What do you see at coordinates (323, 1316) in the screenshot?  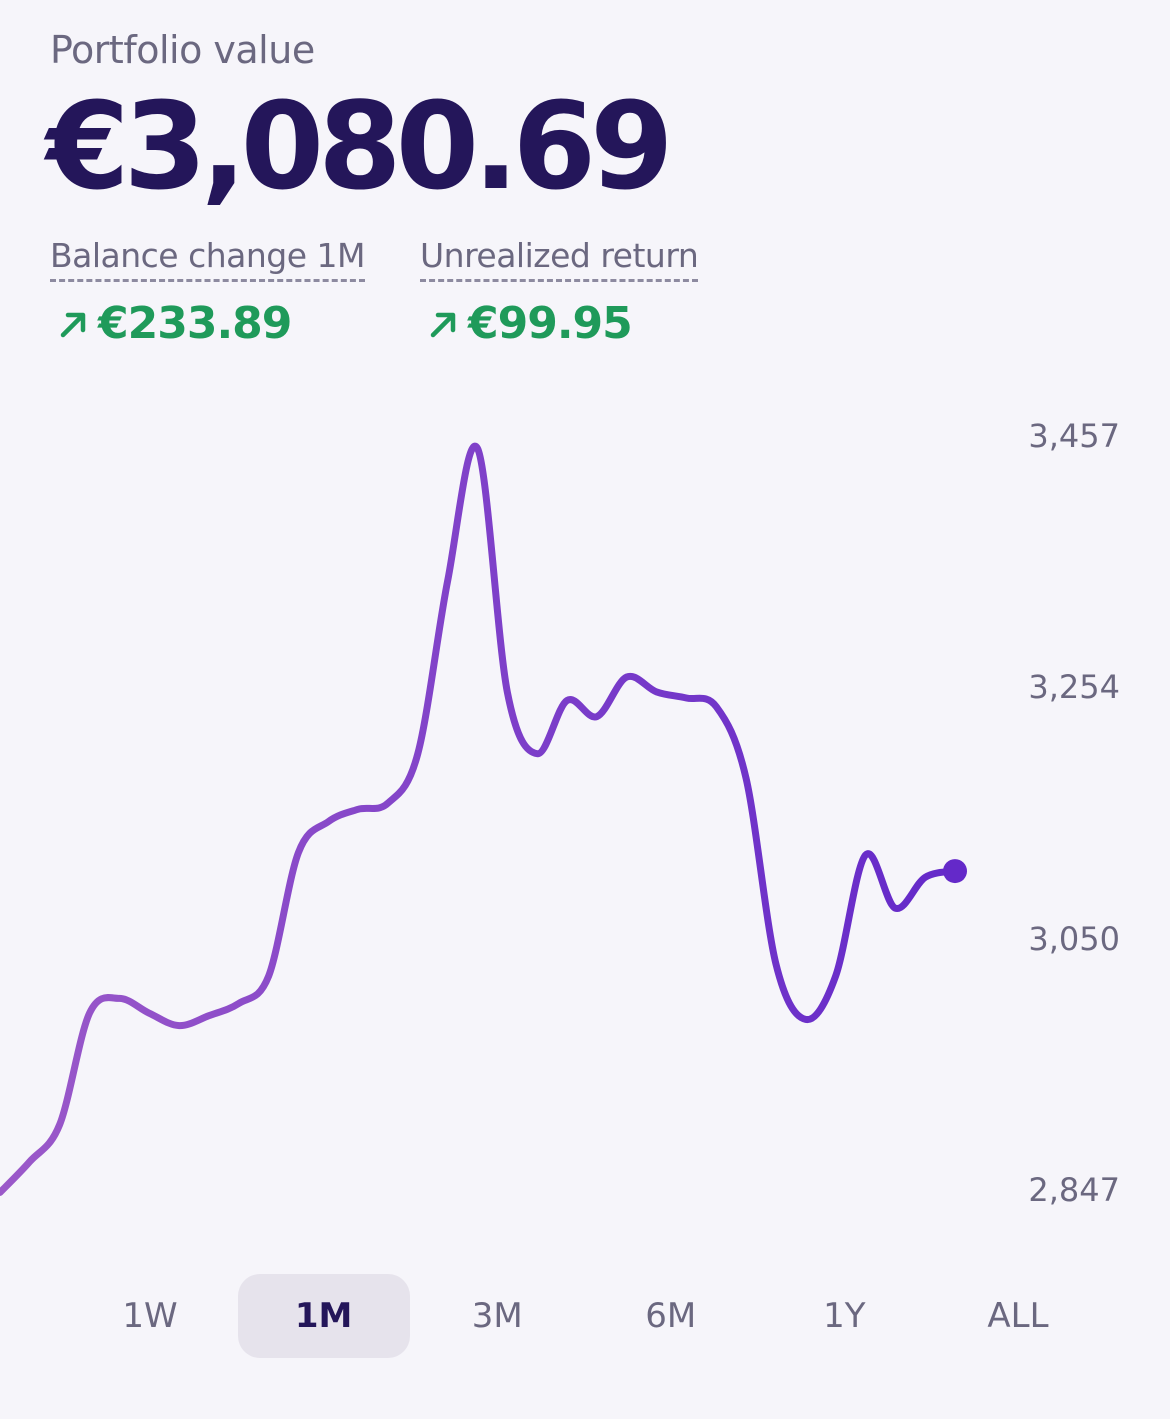 I see `range-button-1m: 1M` at bounding box center [323, 1316].